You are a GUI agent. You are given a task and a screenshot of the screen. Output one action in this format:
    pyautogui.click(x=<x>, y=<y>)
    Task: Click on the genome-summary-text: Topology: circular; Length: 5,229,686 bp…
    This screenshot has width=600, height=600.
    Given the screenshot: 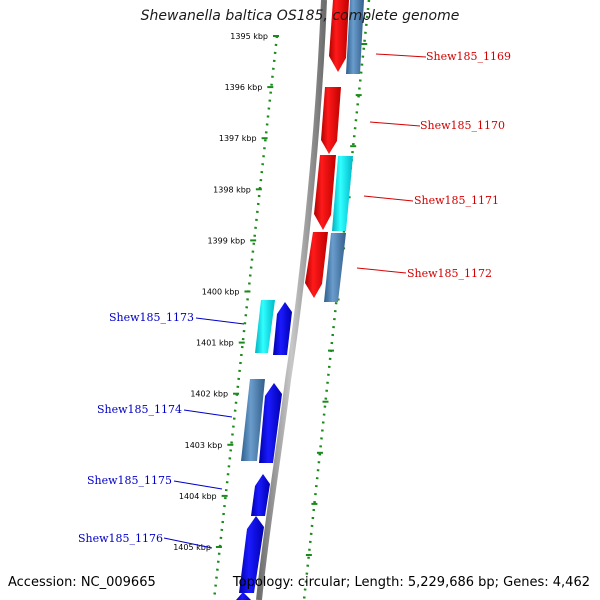 What is the action you would take?
    pyautogui.click(x=411, y=582)
    